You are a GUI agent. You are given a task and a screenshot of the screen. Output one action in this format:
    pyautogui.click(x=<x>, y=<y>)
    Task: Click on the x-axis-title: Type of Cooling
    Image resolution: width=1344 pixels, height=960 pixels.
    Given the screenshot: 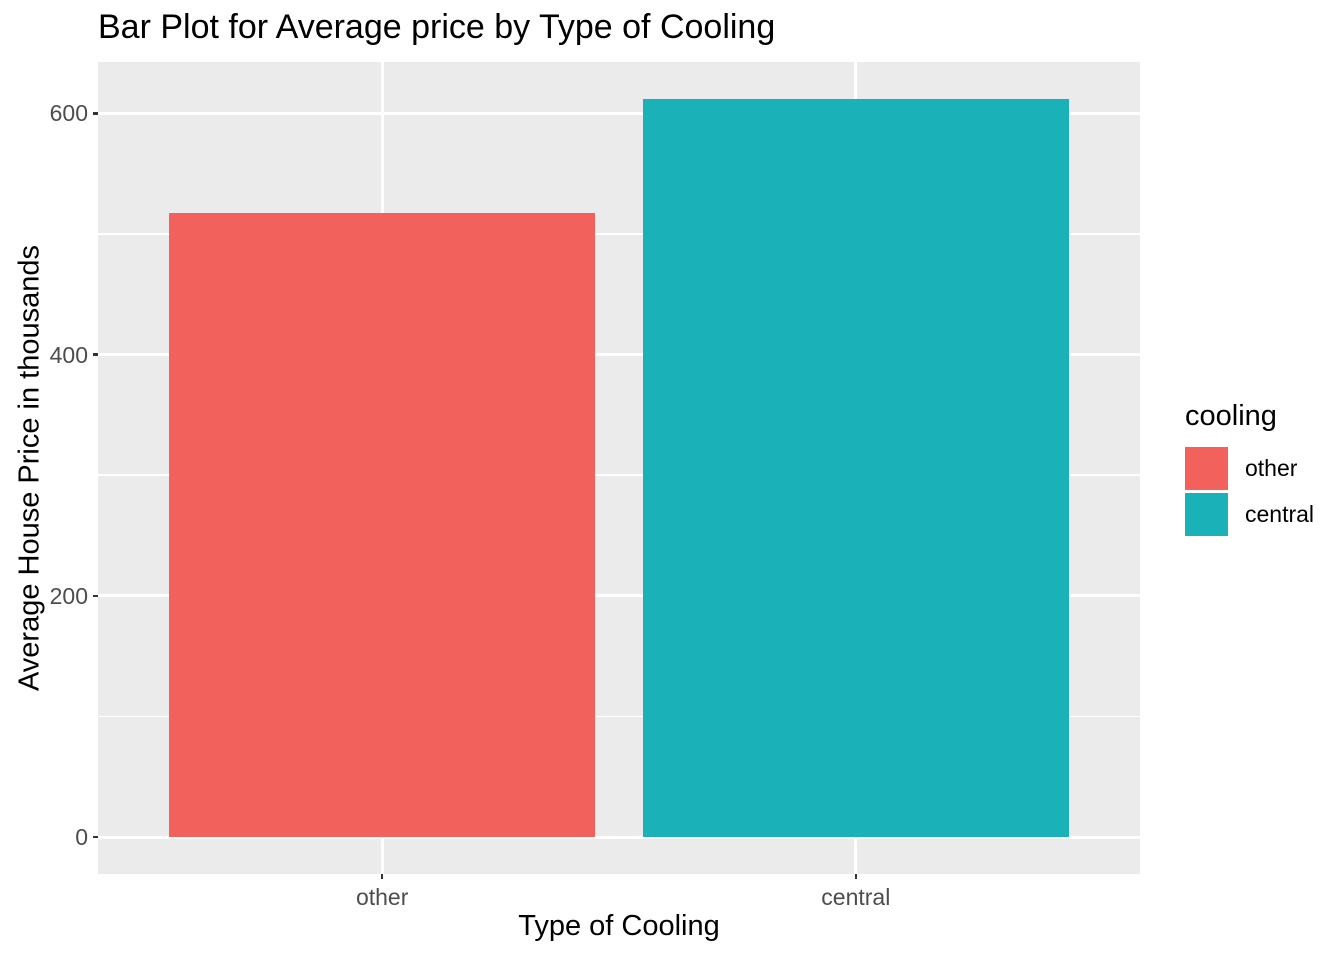 What is the action you would take?
    pyautogui.click(x=619, y=926)
    